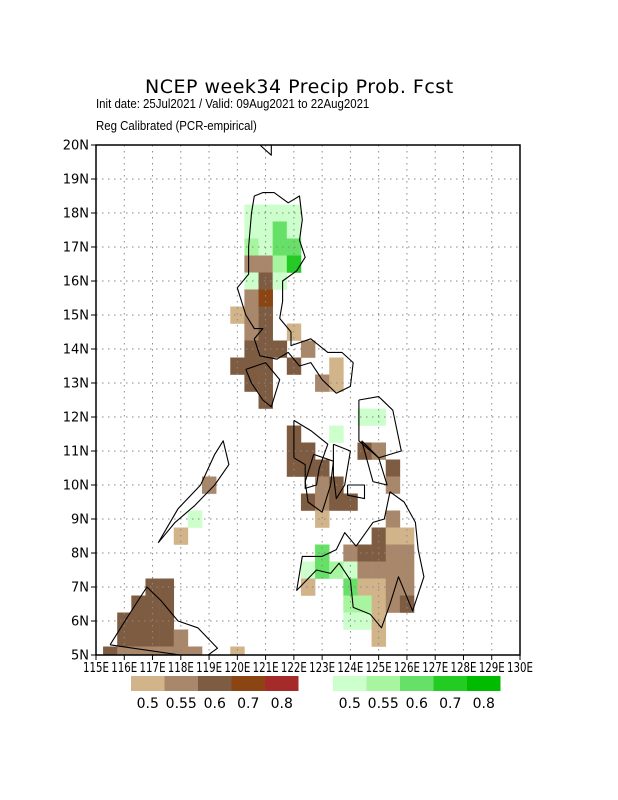 This screenshot has height=800, width=618. What do you see at coordinates (76, 486) in the screenshot?
I see `lat-tick-label: 10N` at bounding box center [76, 486].